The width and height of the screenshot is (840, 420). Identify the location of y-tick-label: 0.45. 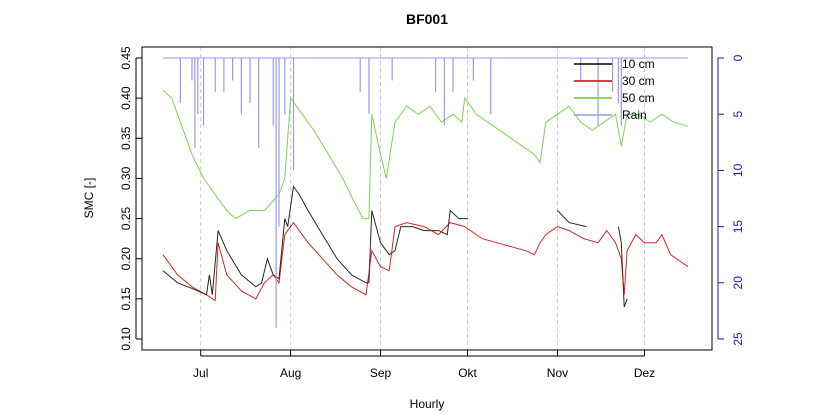
(126, 58).